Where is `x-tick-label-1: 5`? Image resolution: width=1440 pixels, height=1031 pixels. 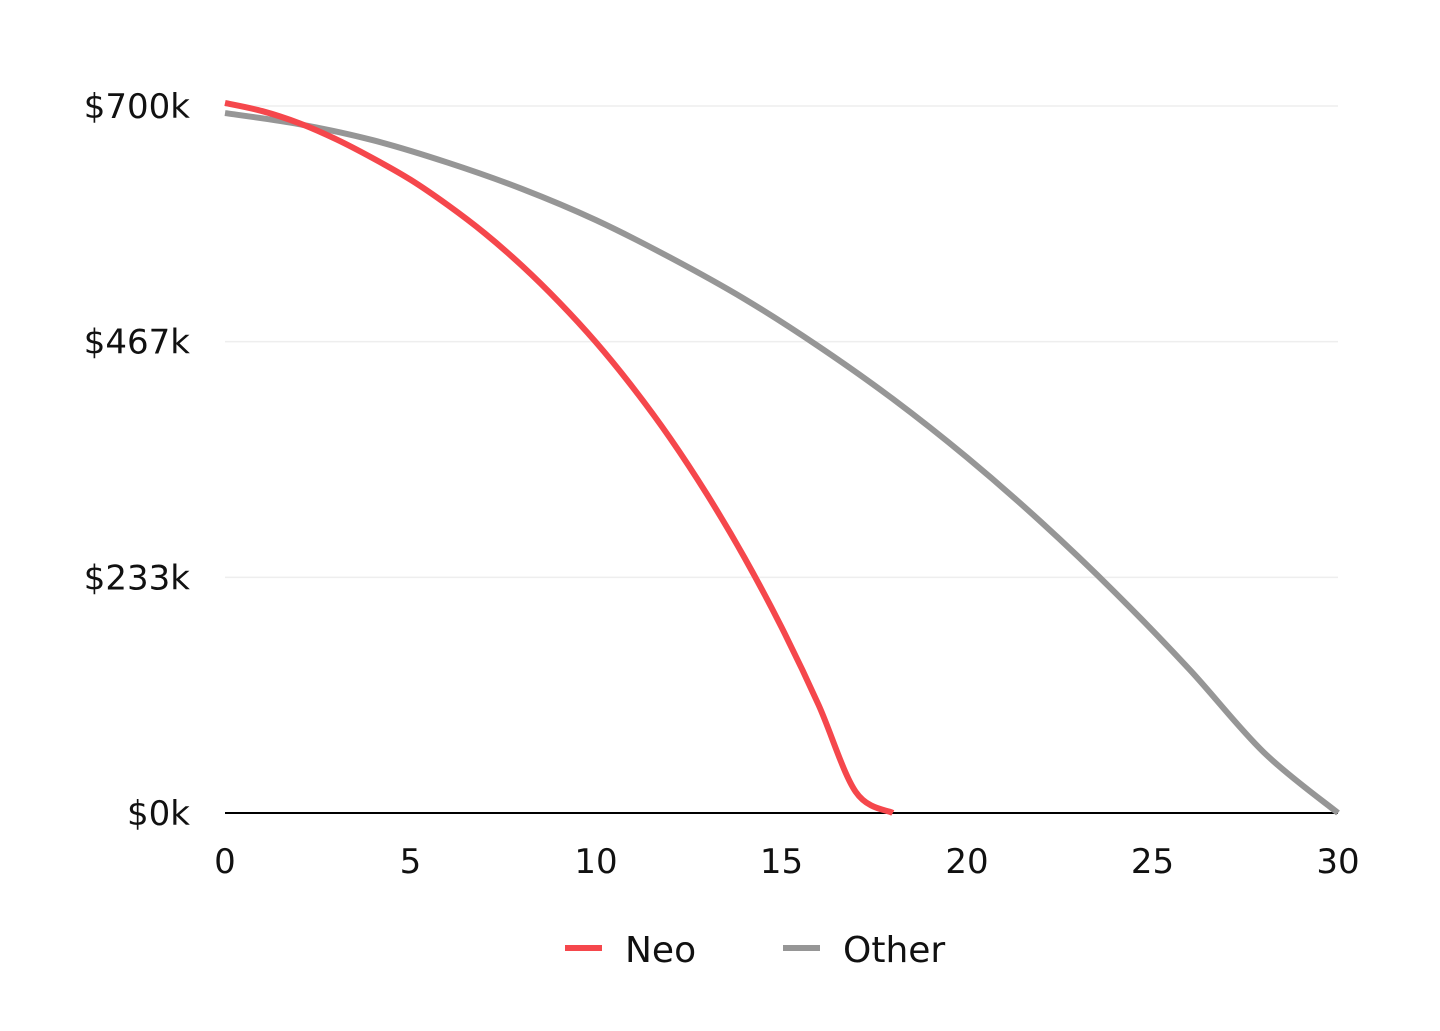 x-tick-label-1: 5 is located at coordinates (411, 862).